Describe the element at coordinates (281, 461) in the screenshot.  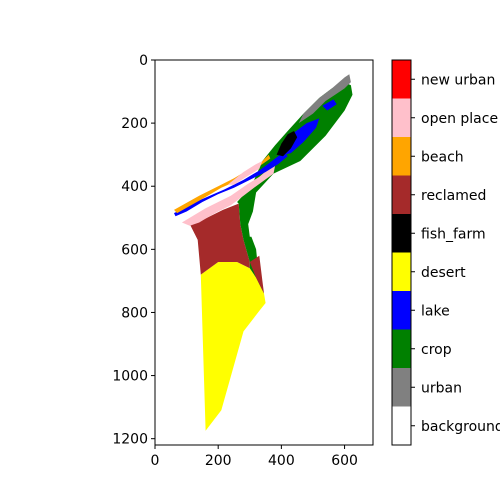
I see `x-tick-label: 400` at that location.